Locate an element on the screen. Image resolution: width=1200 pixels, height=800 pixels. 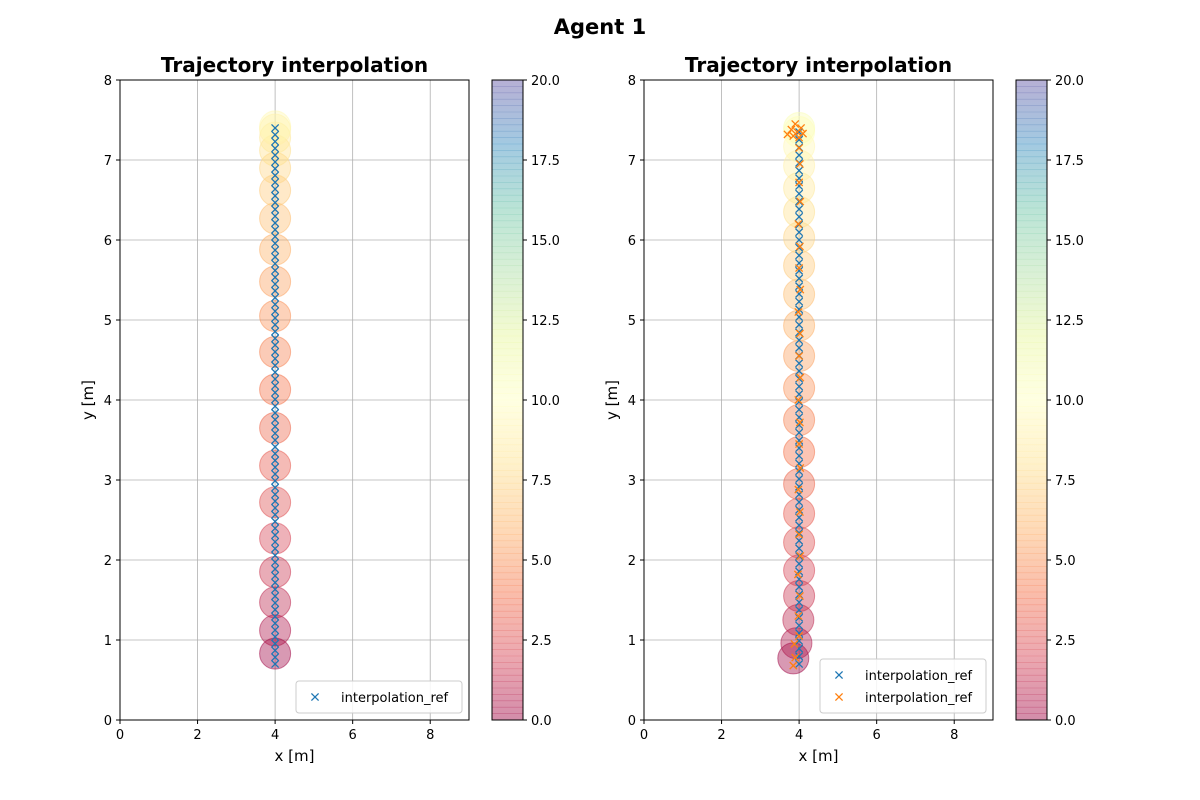
legend: interpolation_ref is located at coordinates (379, 697).